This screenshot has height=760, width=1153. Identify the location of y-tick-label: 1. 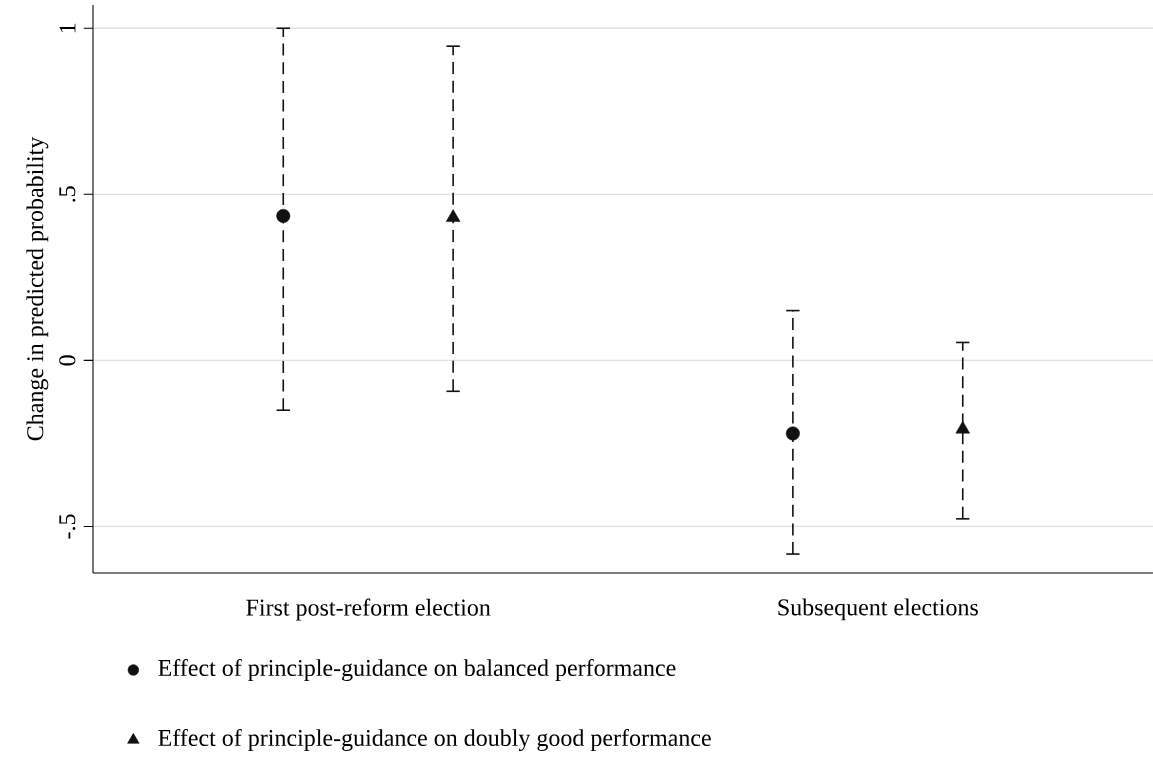
(67, 28).